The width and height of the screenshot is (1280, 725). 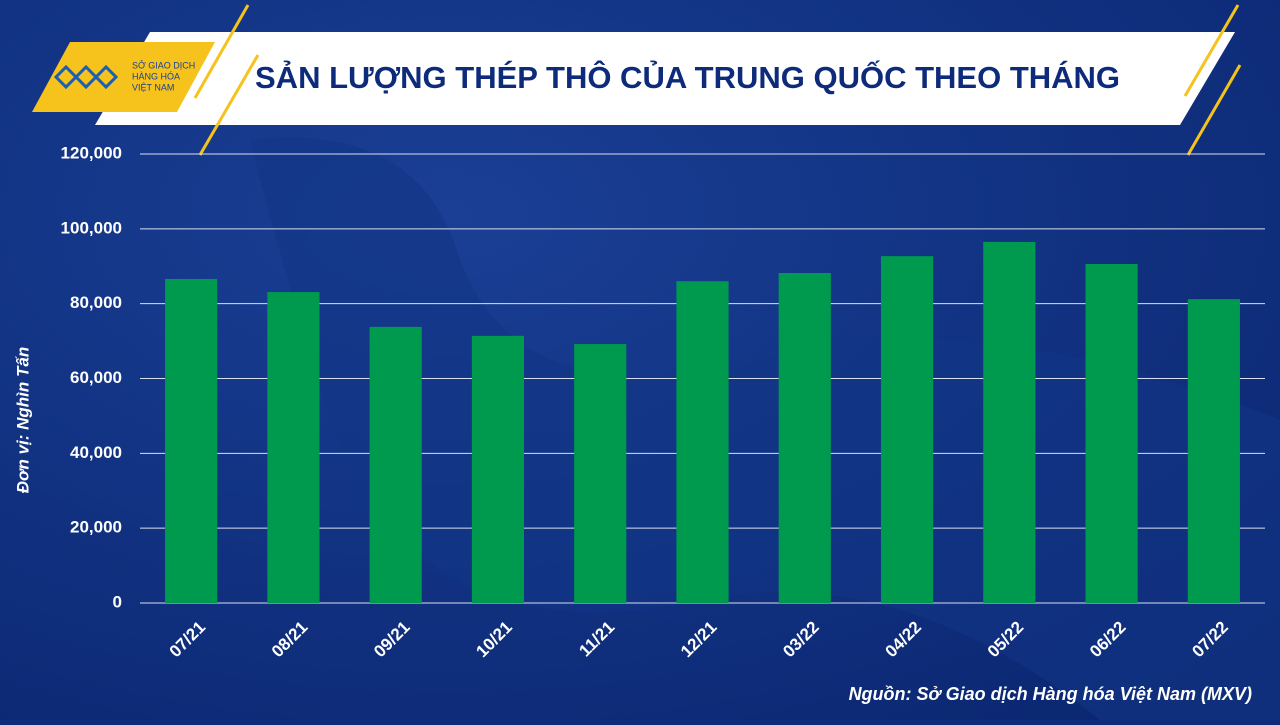 What do you see at coordinates (91, 152) in the screenshot?
I see `y-tick-label: 120,000` at bounding box center [91, 152].